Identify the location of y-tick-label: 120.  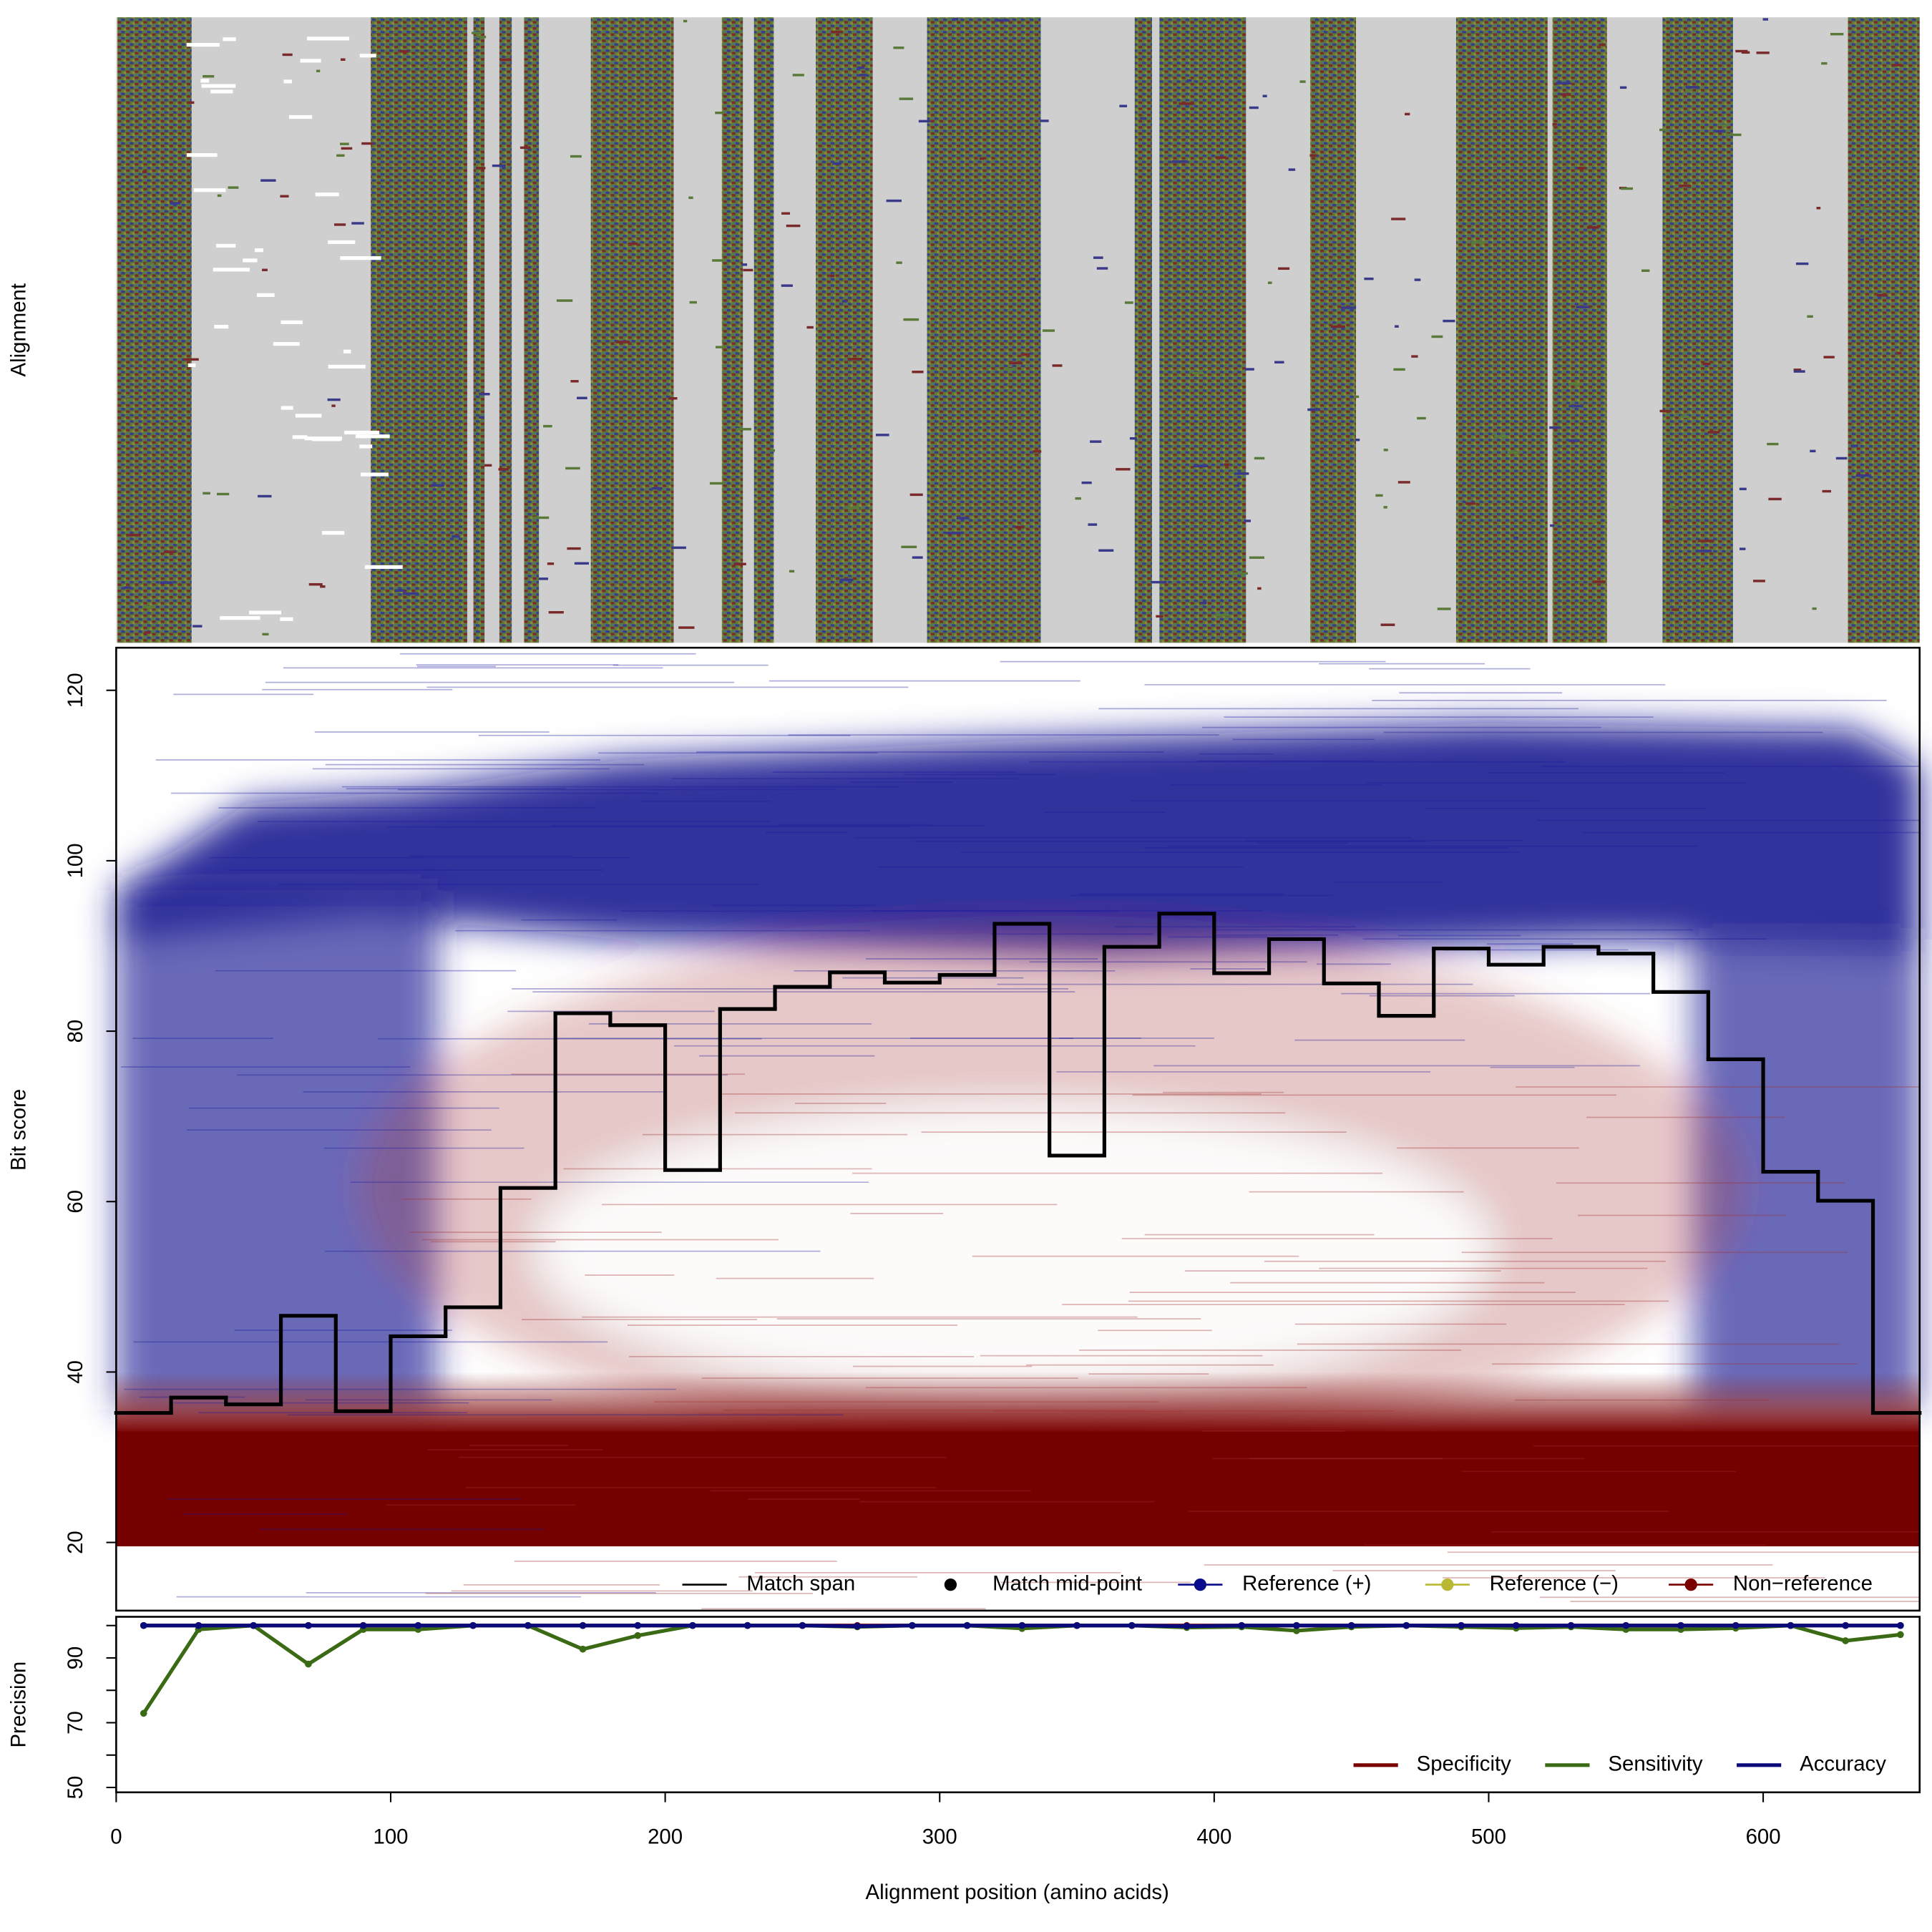
(75, 690).